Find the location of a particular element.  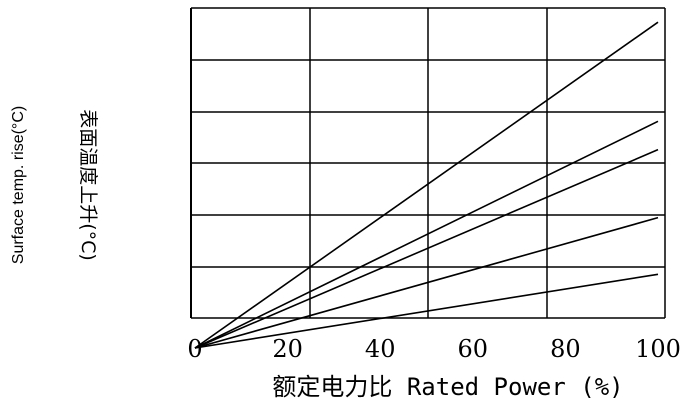

x-tick-label-60: 60 is located at coordinates (473, 349).